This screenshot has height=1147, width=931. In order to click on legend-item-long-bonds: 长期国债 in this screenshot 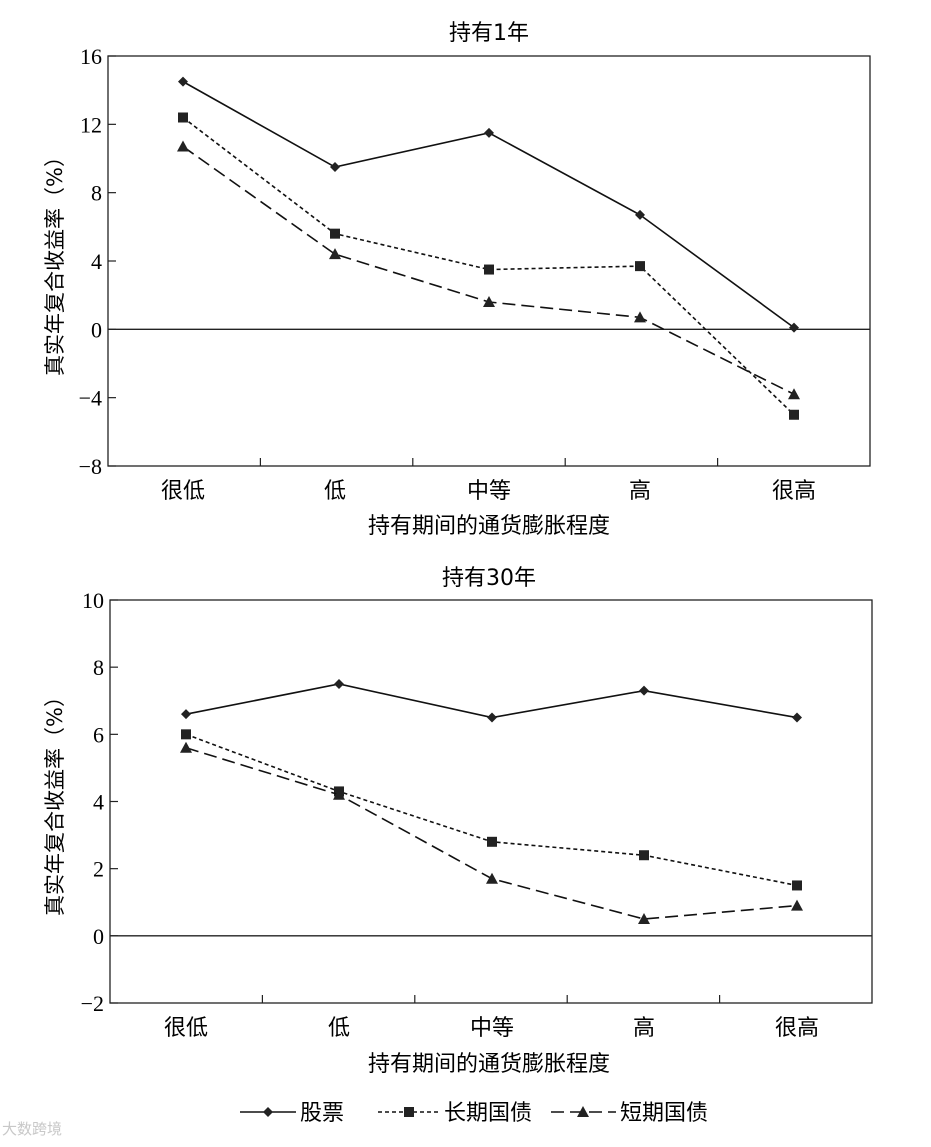, I will do `click(455, 1113)`.